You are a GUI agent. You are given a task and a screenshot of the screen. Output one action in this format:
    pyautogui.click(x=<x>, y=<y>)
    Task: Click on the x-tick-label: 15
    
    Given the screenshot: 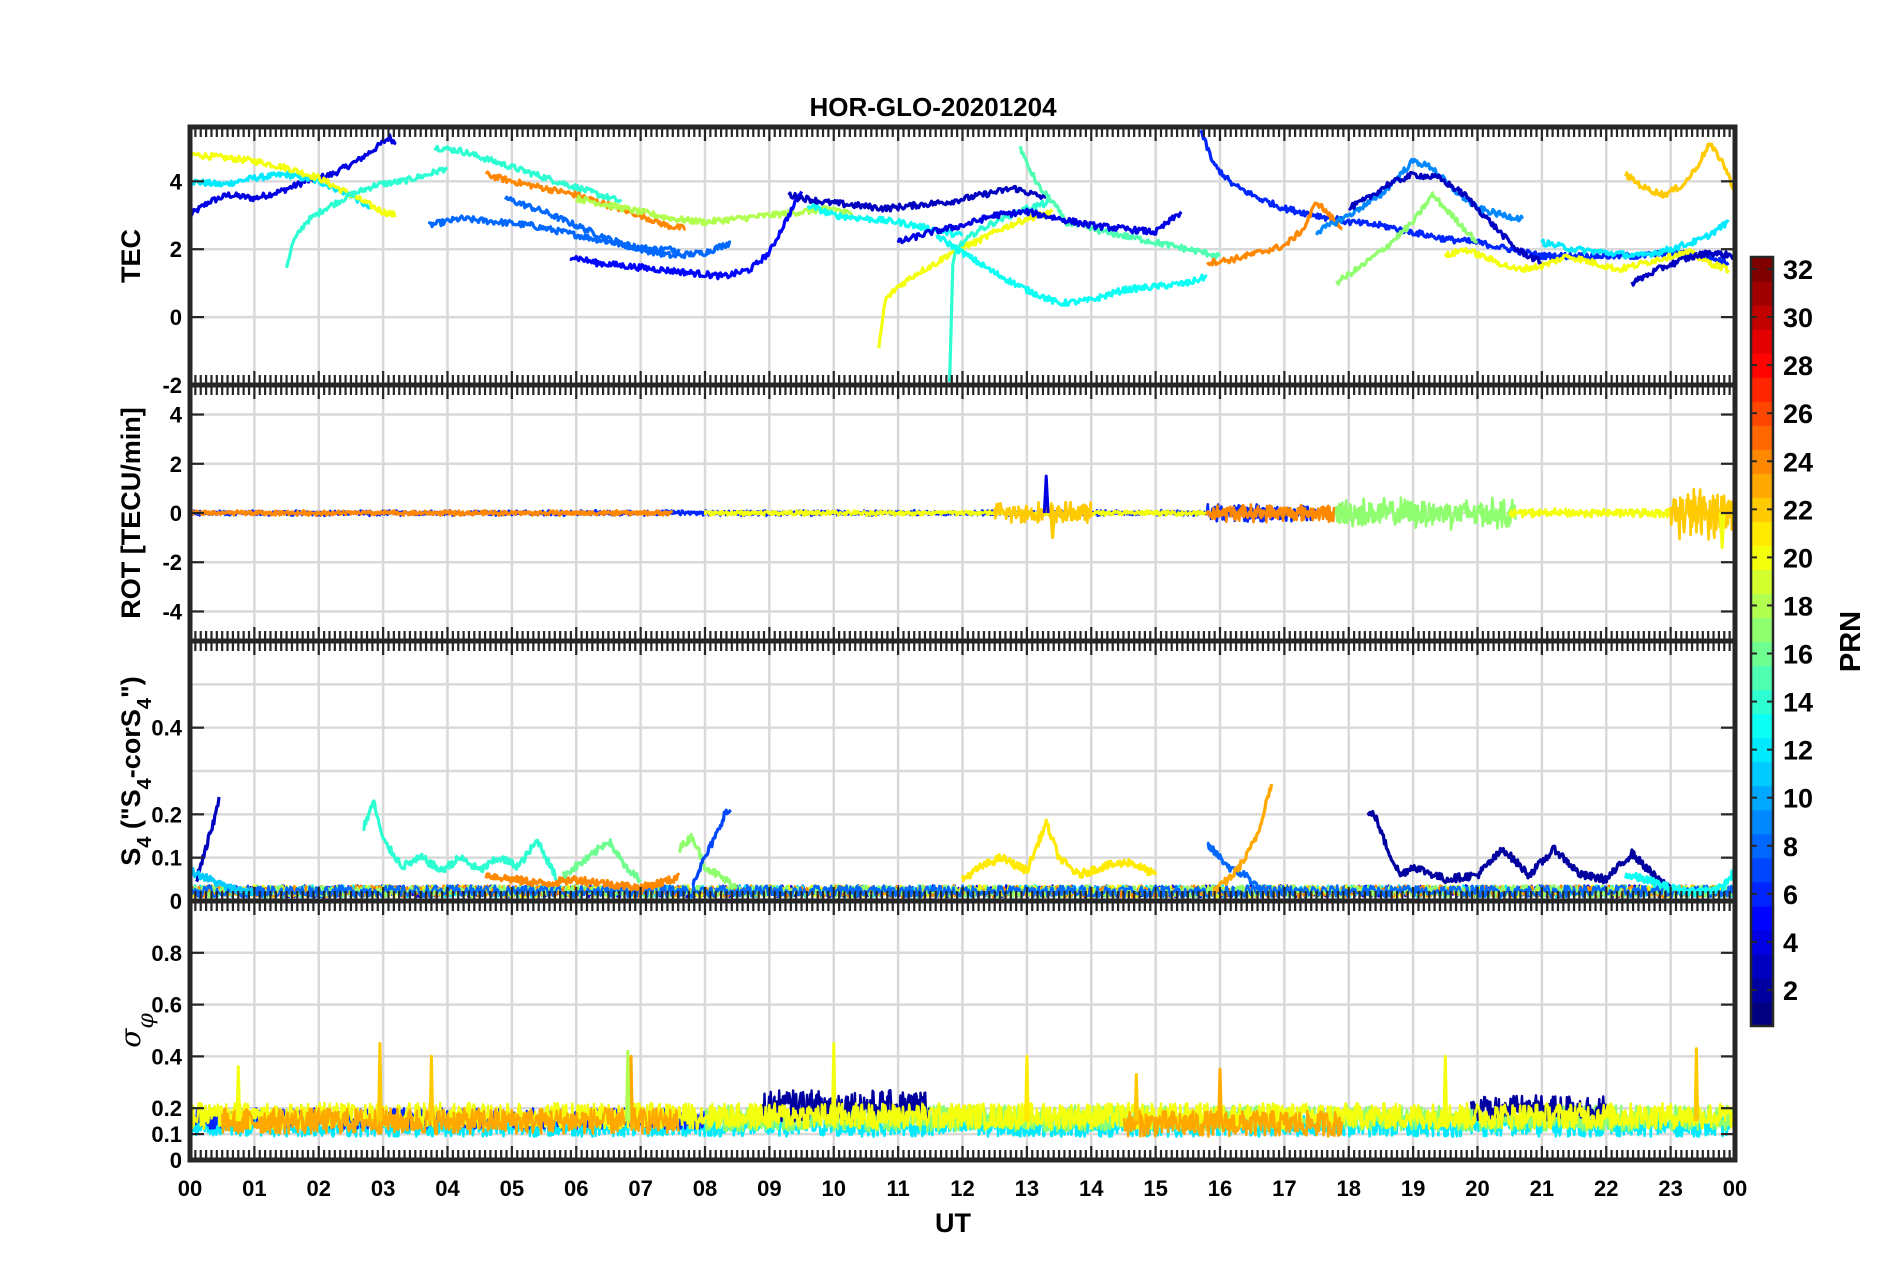 What is the action you would take?
    pyautogui.click(x=1155, y=1188)
    